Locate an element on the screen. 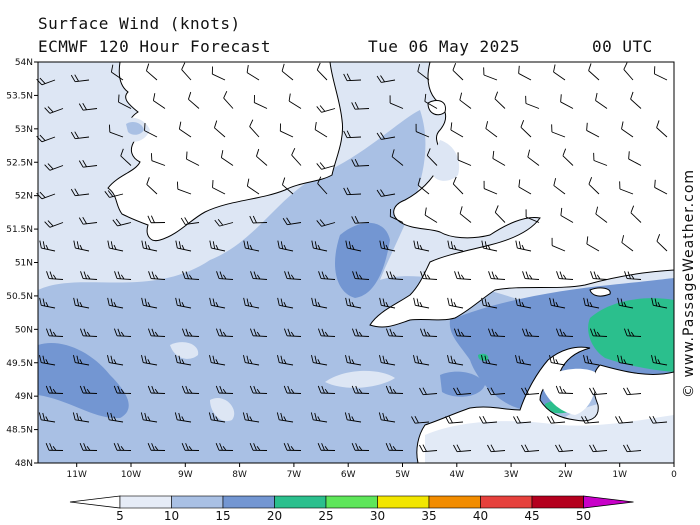  scale-label: 10 is located at coordinates (171, 516).